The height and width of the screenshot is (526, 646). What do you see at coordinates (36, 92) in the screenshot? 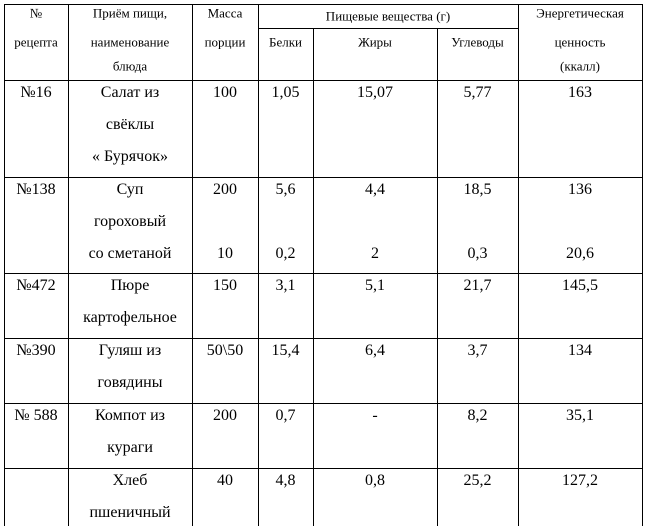
I see `table-cell: №16` at bounding box center [36, 92].